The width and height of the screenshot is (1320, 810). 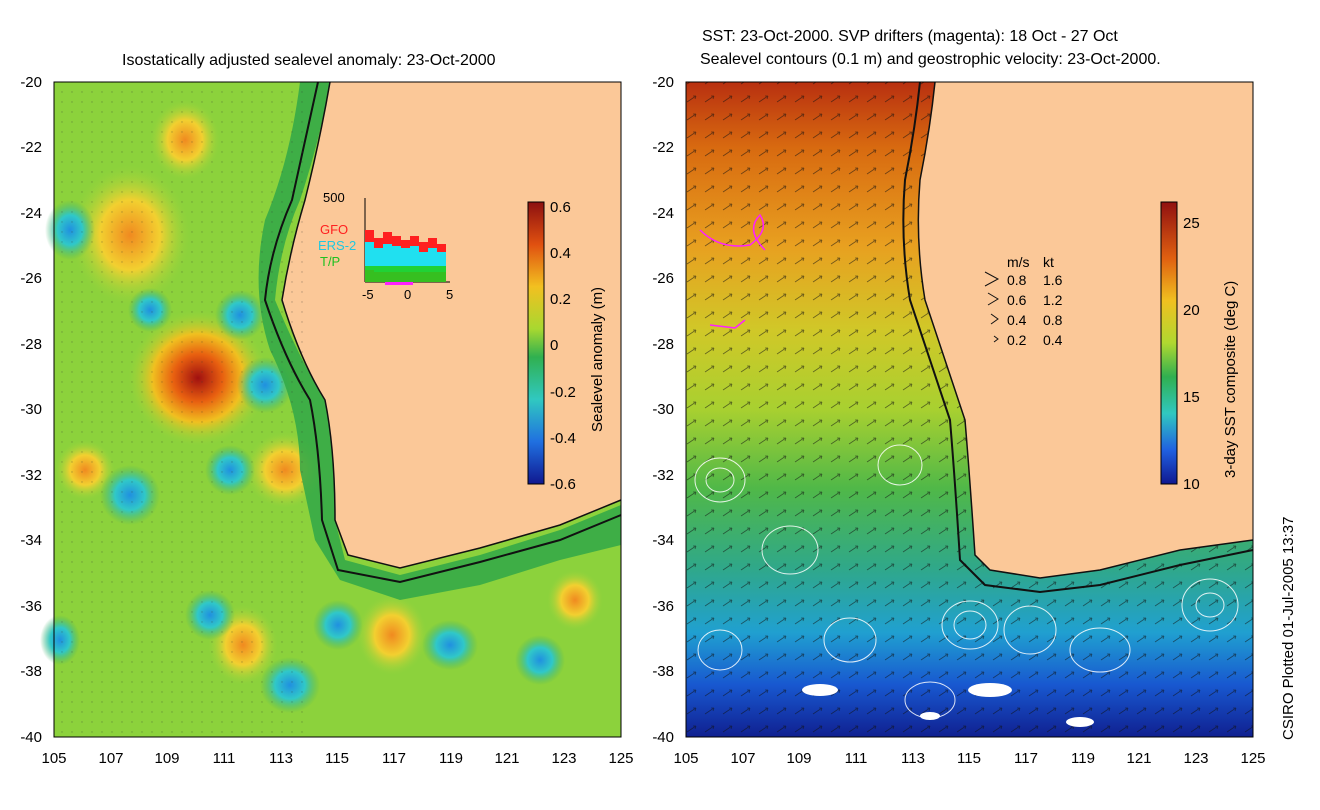 I want to click on left-xtick: 121, so click(x=507, y=758).